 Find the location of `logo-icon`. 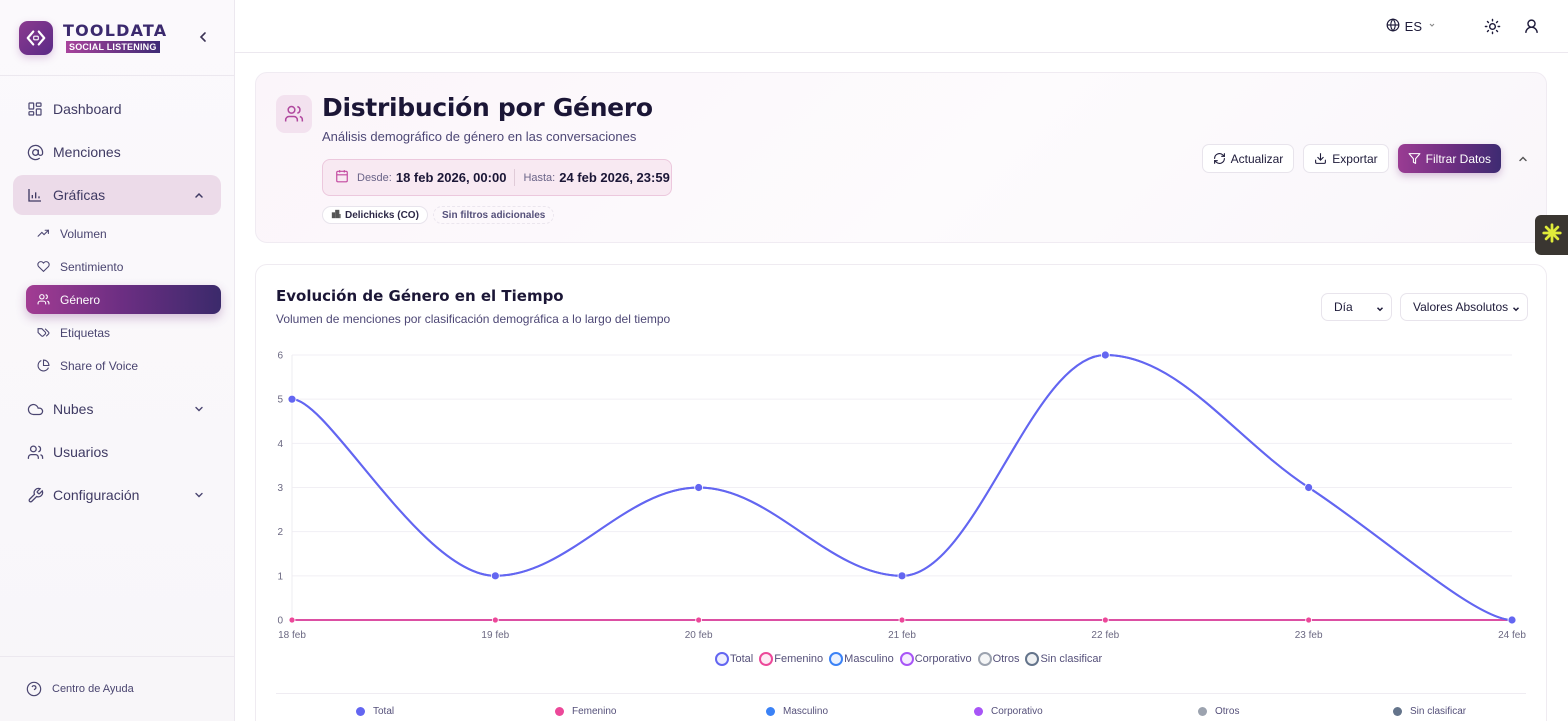

logo-icon is located at coordinates (36, 37).